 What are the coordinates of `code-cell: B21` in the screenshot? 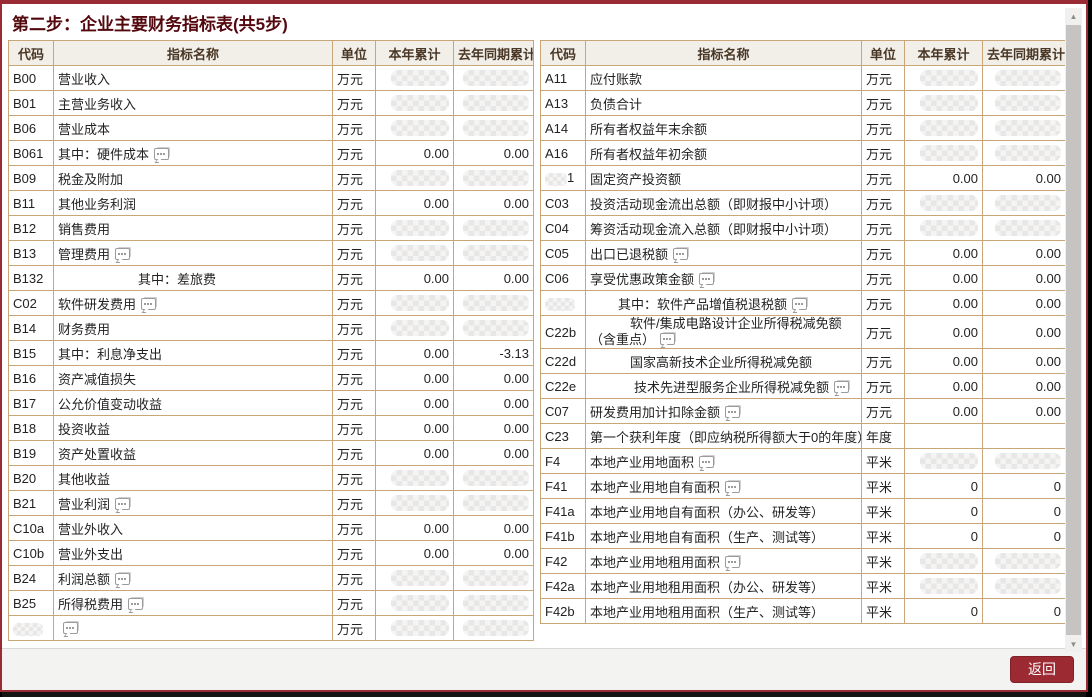 It's located at (31, 503).